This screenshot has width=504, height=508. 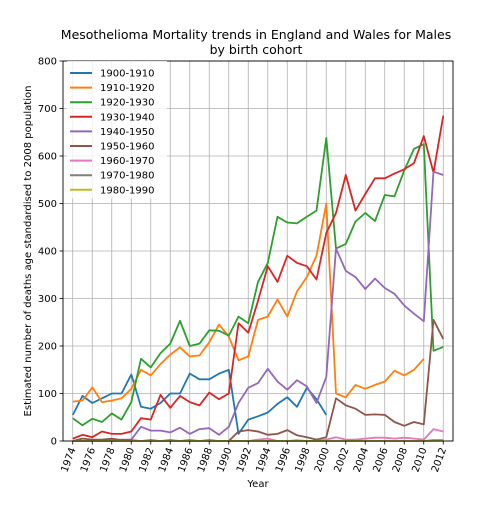 I want to click on y-tick-label: 200, so click(x=47, y=347).